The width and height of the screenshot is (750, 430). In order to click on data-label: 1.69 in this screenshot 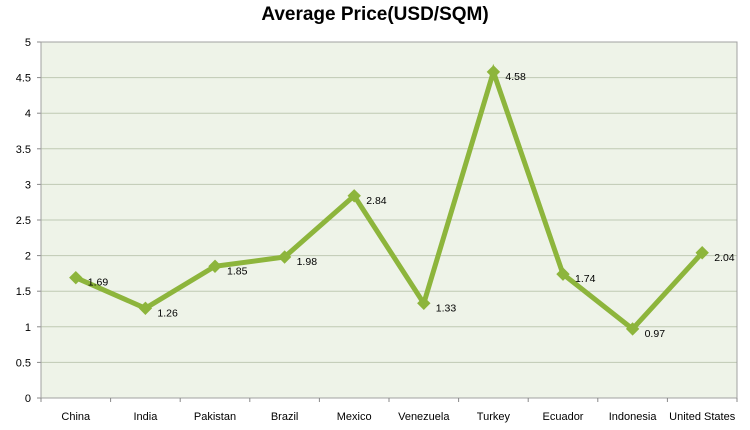, I will do `click(98, 283)`.